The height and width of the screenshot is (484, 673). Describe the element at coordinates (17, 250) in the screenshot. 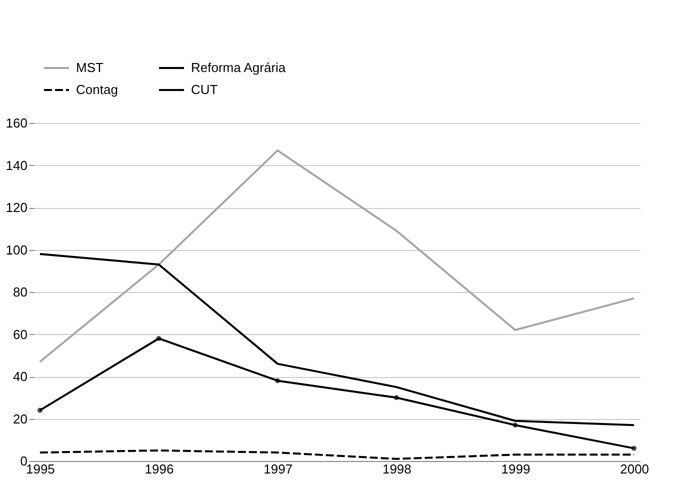

I see `y-tick-label: 100` at that location.